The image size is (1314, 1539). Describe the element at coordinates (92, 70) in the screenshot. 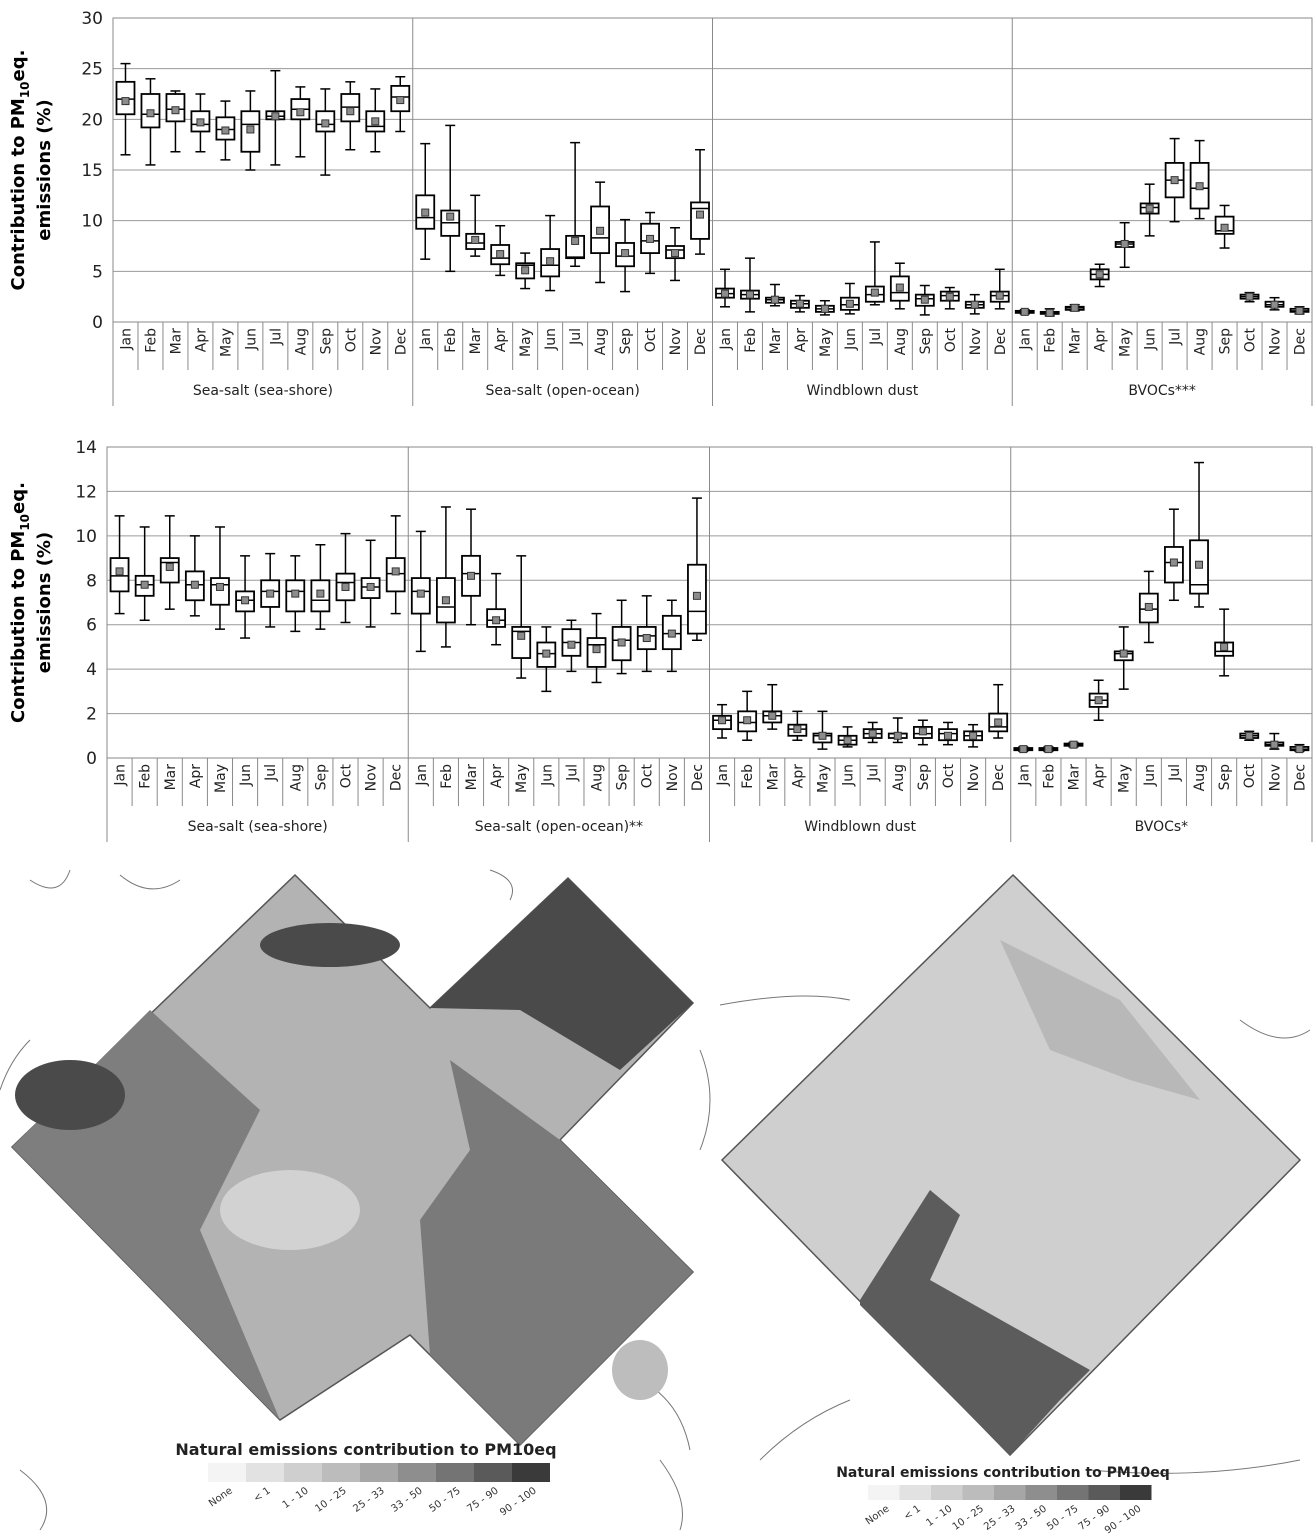

I see `y-tick-label: 25` at that location.